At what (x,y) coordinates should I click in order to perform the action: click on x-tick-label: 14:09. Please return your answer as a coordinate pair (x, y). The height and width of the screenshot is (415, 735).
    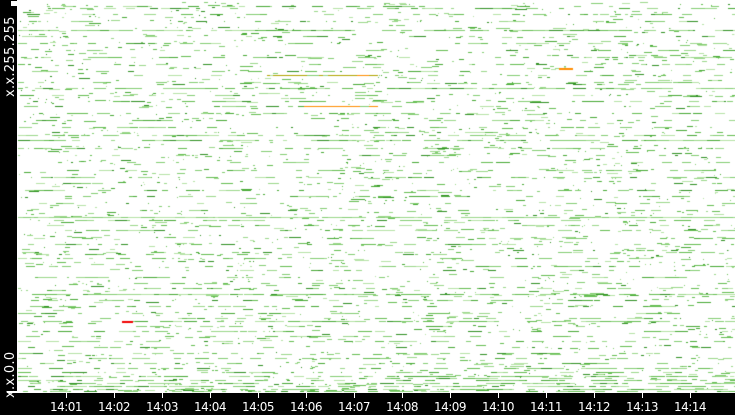
    Looking at the image, I should click on (450, 407).